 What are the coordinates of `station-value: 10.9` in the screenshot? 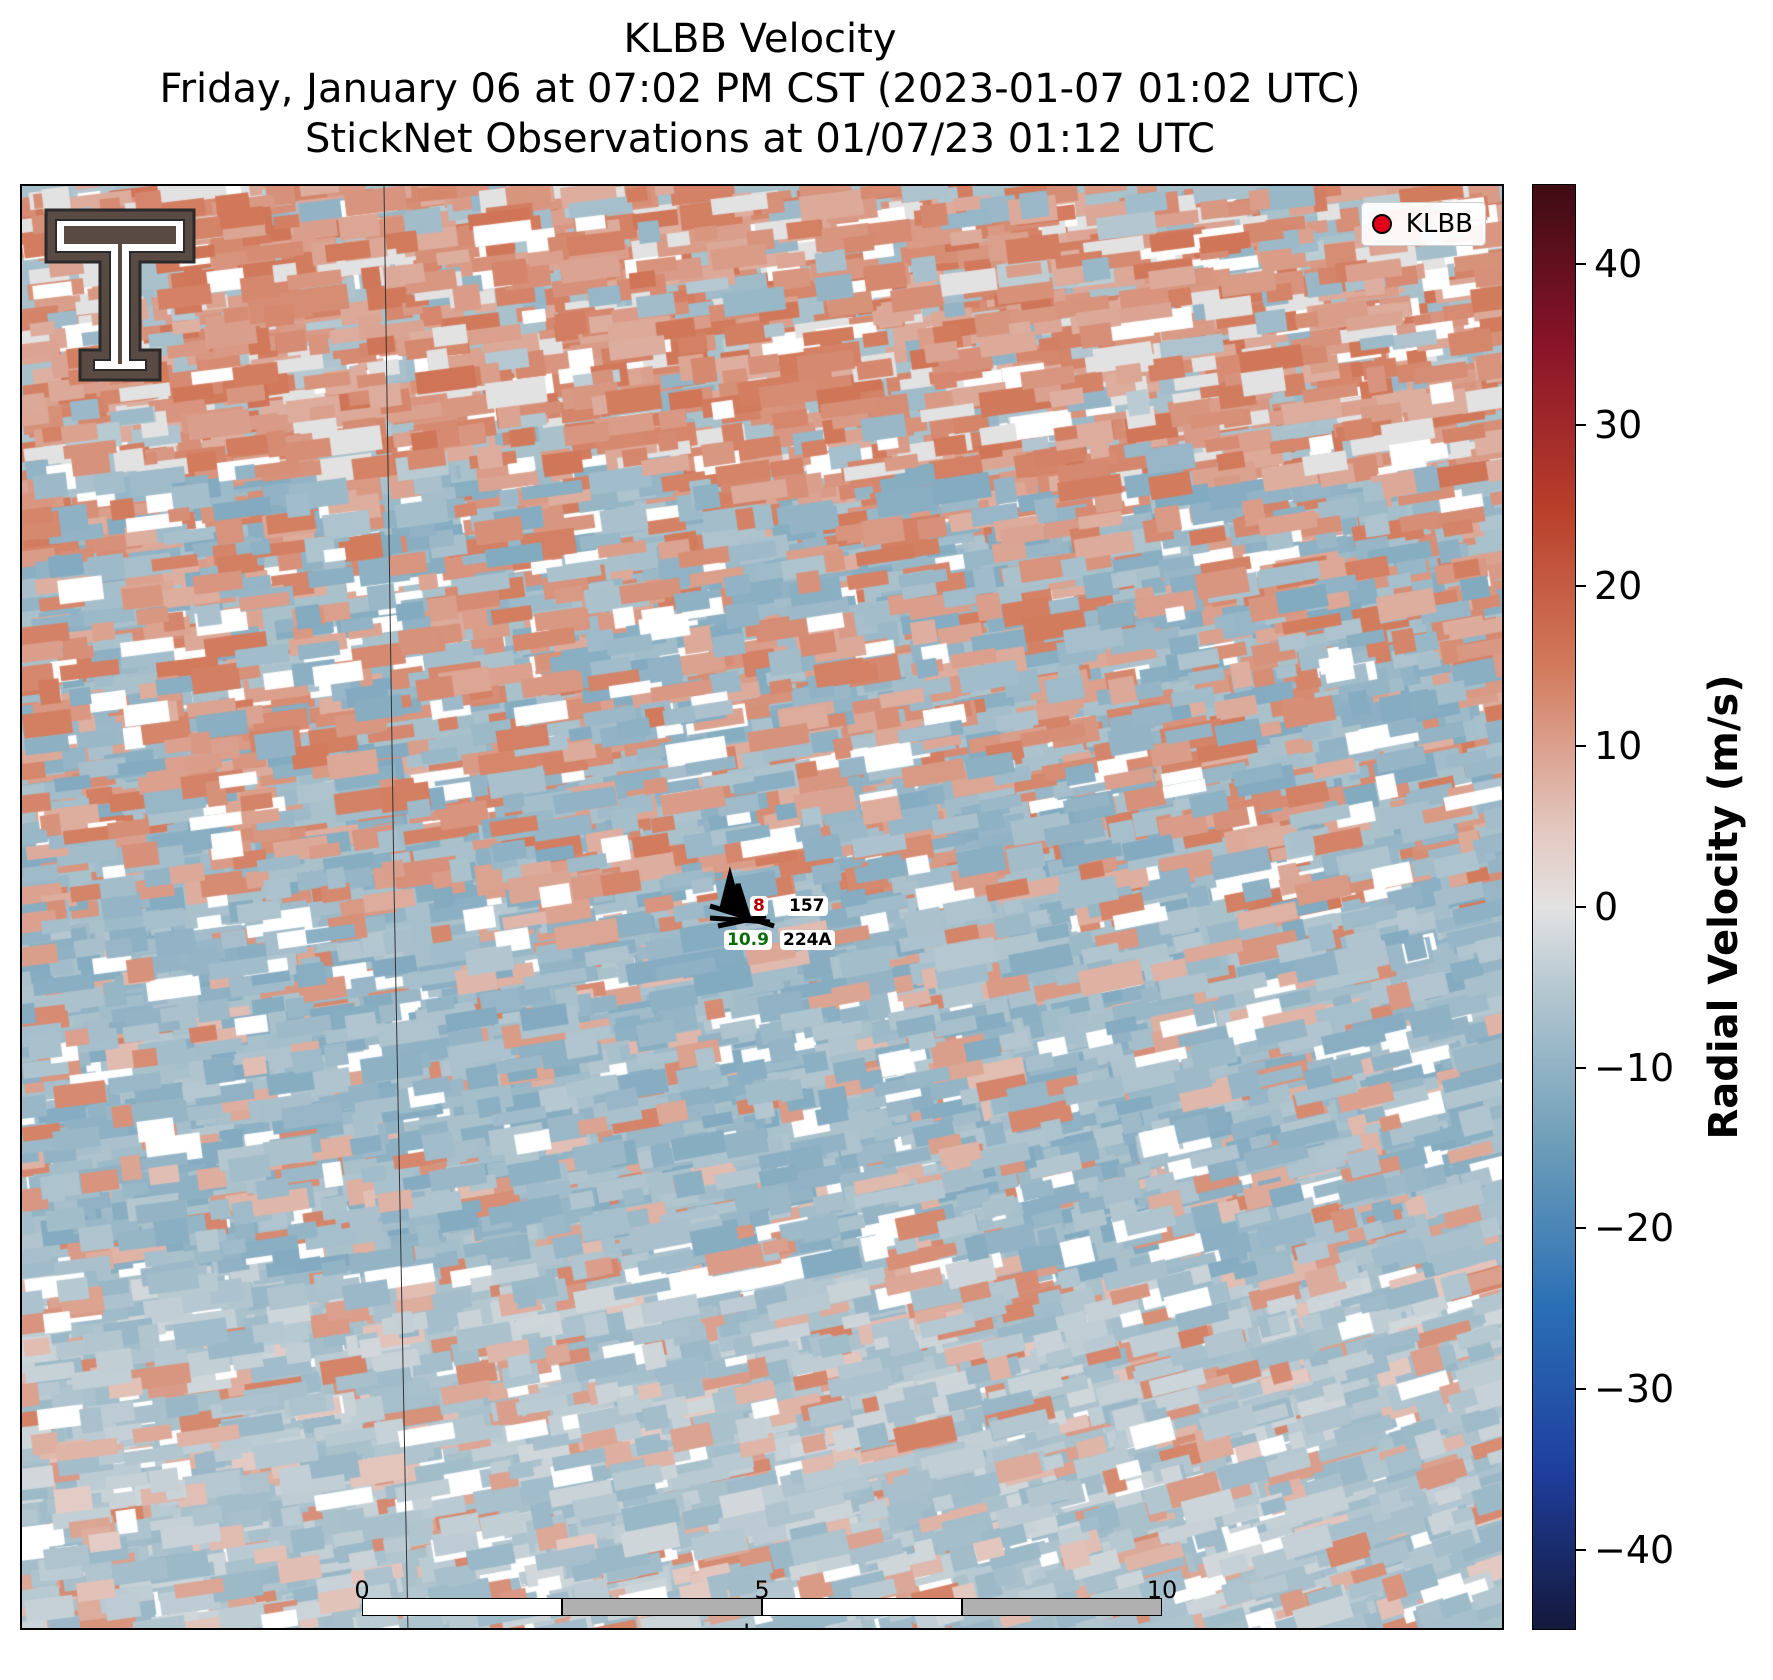 It's located at (748, 940).